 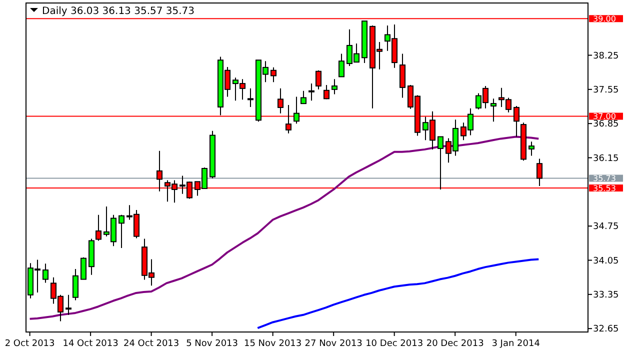 I want to click on x-tick-label: 20 Dec 2013, so click(x=455, y=344).